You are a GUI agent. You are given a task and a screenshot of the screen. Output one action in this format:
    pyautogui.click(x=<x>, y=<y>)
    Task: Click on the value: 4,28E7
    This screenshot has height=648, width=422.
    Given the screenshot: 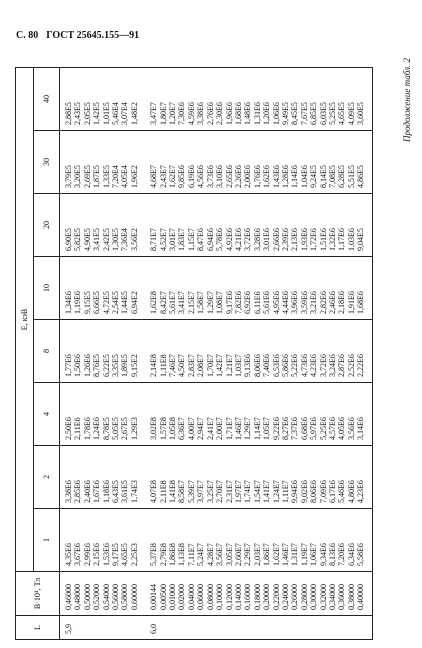 What is the action you would take?
    pyautogui.click(x=210, y=554)
    